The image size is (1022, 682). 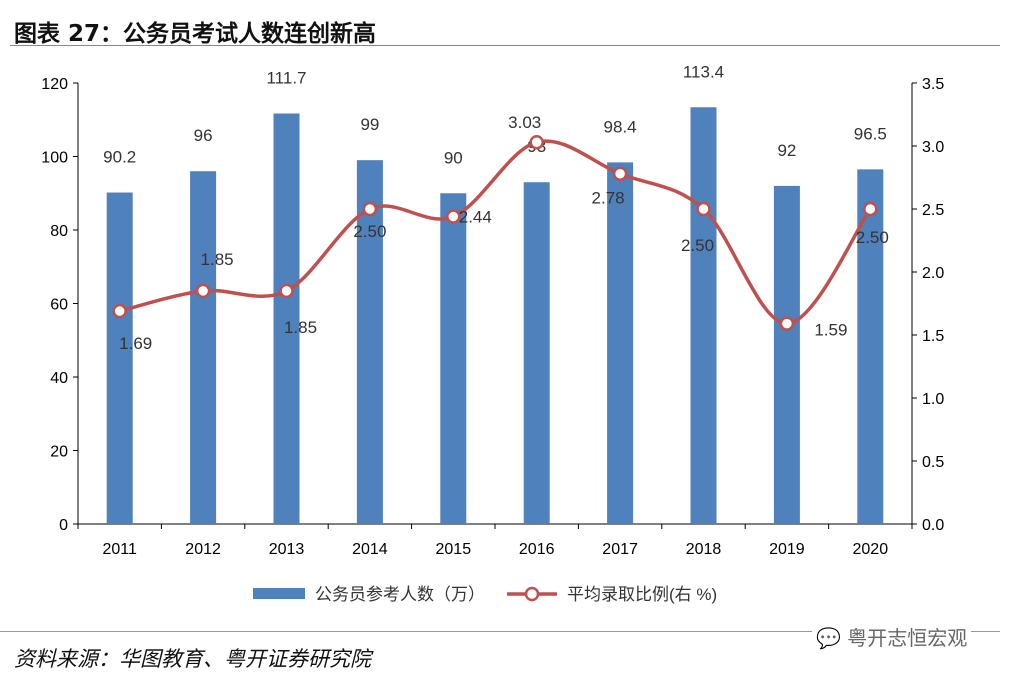 What do you see at coordinates (287, 549) in the screenshot?
I see `x-tick-label: 2013` at bounding box center [287, 549].